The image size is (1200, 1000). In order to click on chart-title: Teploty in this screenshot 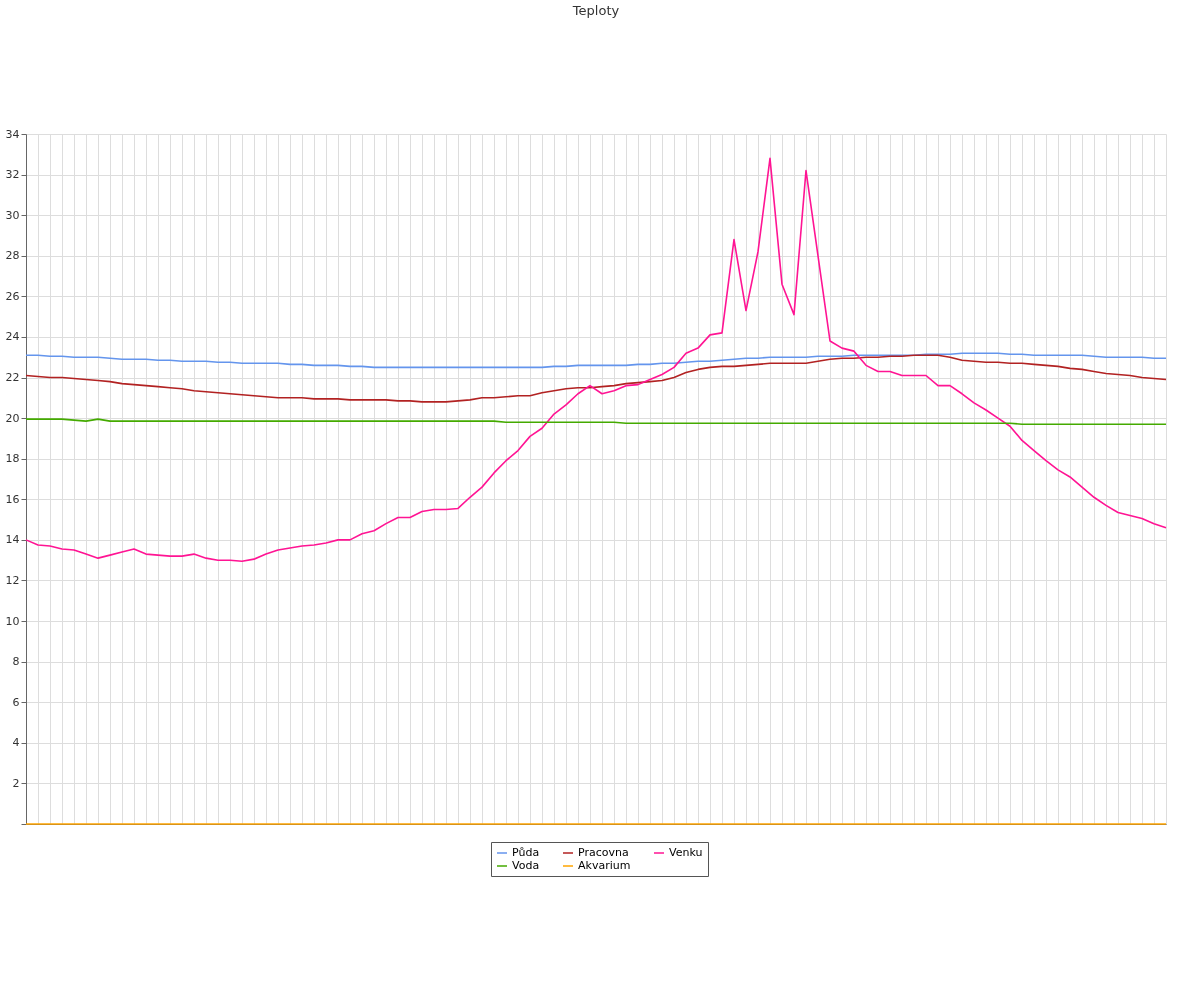, I will do `click(595, 10)`.